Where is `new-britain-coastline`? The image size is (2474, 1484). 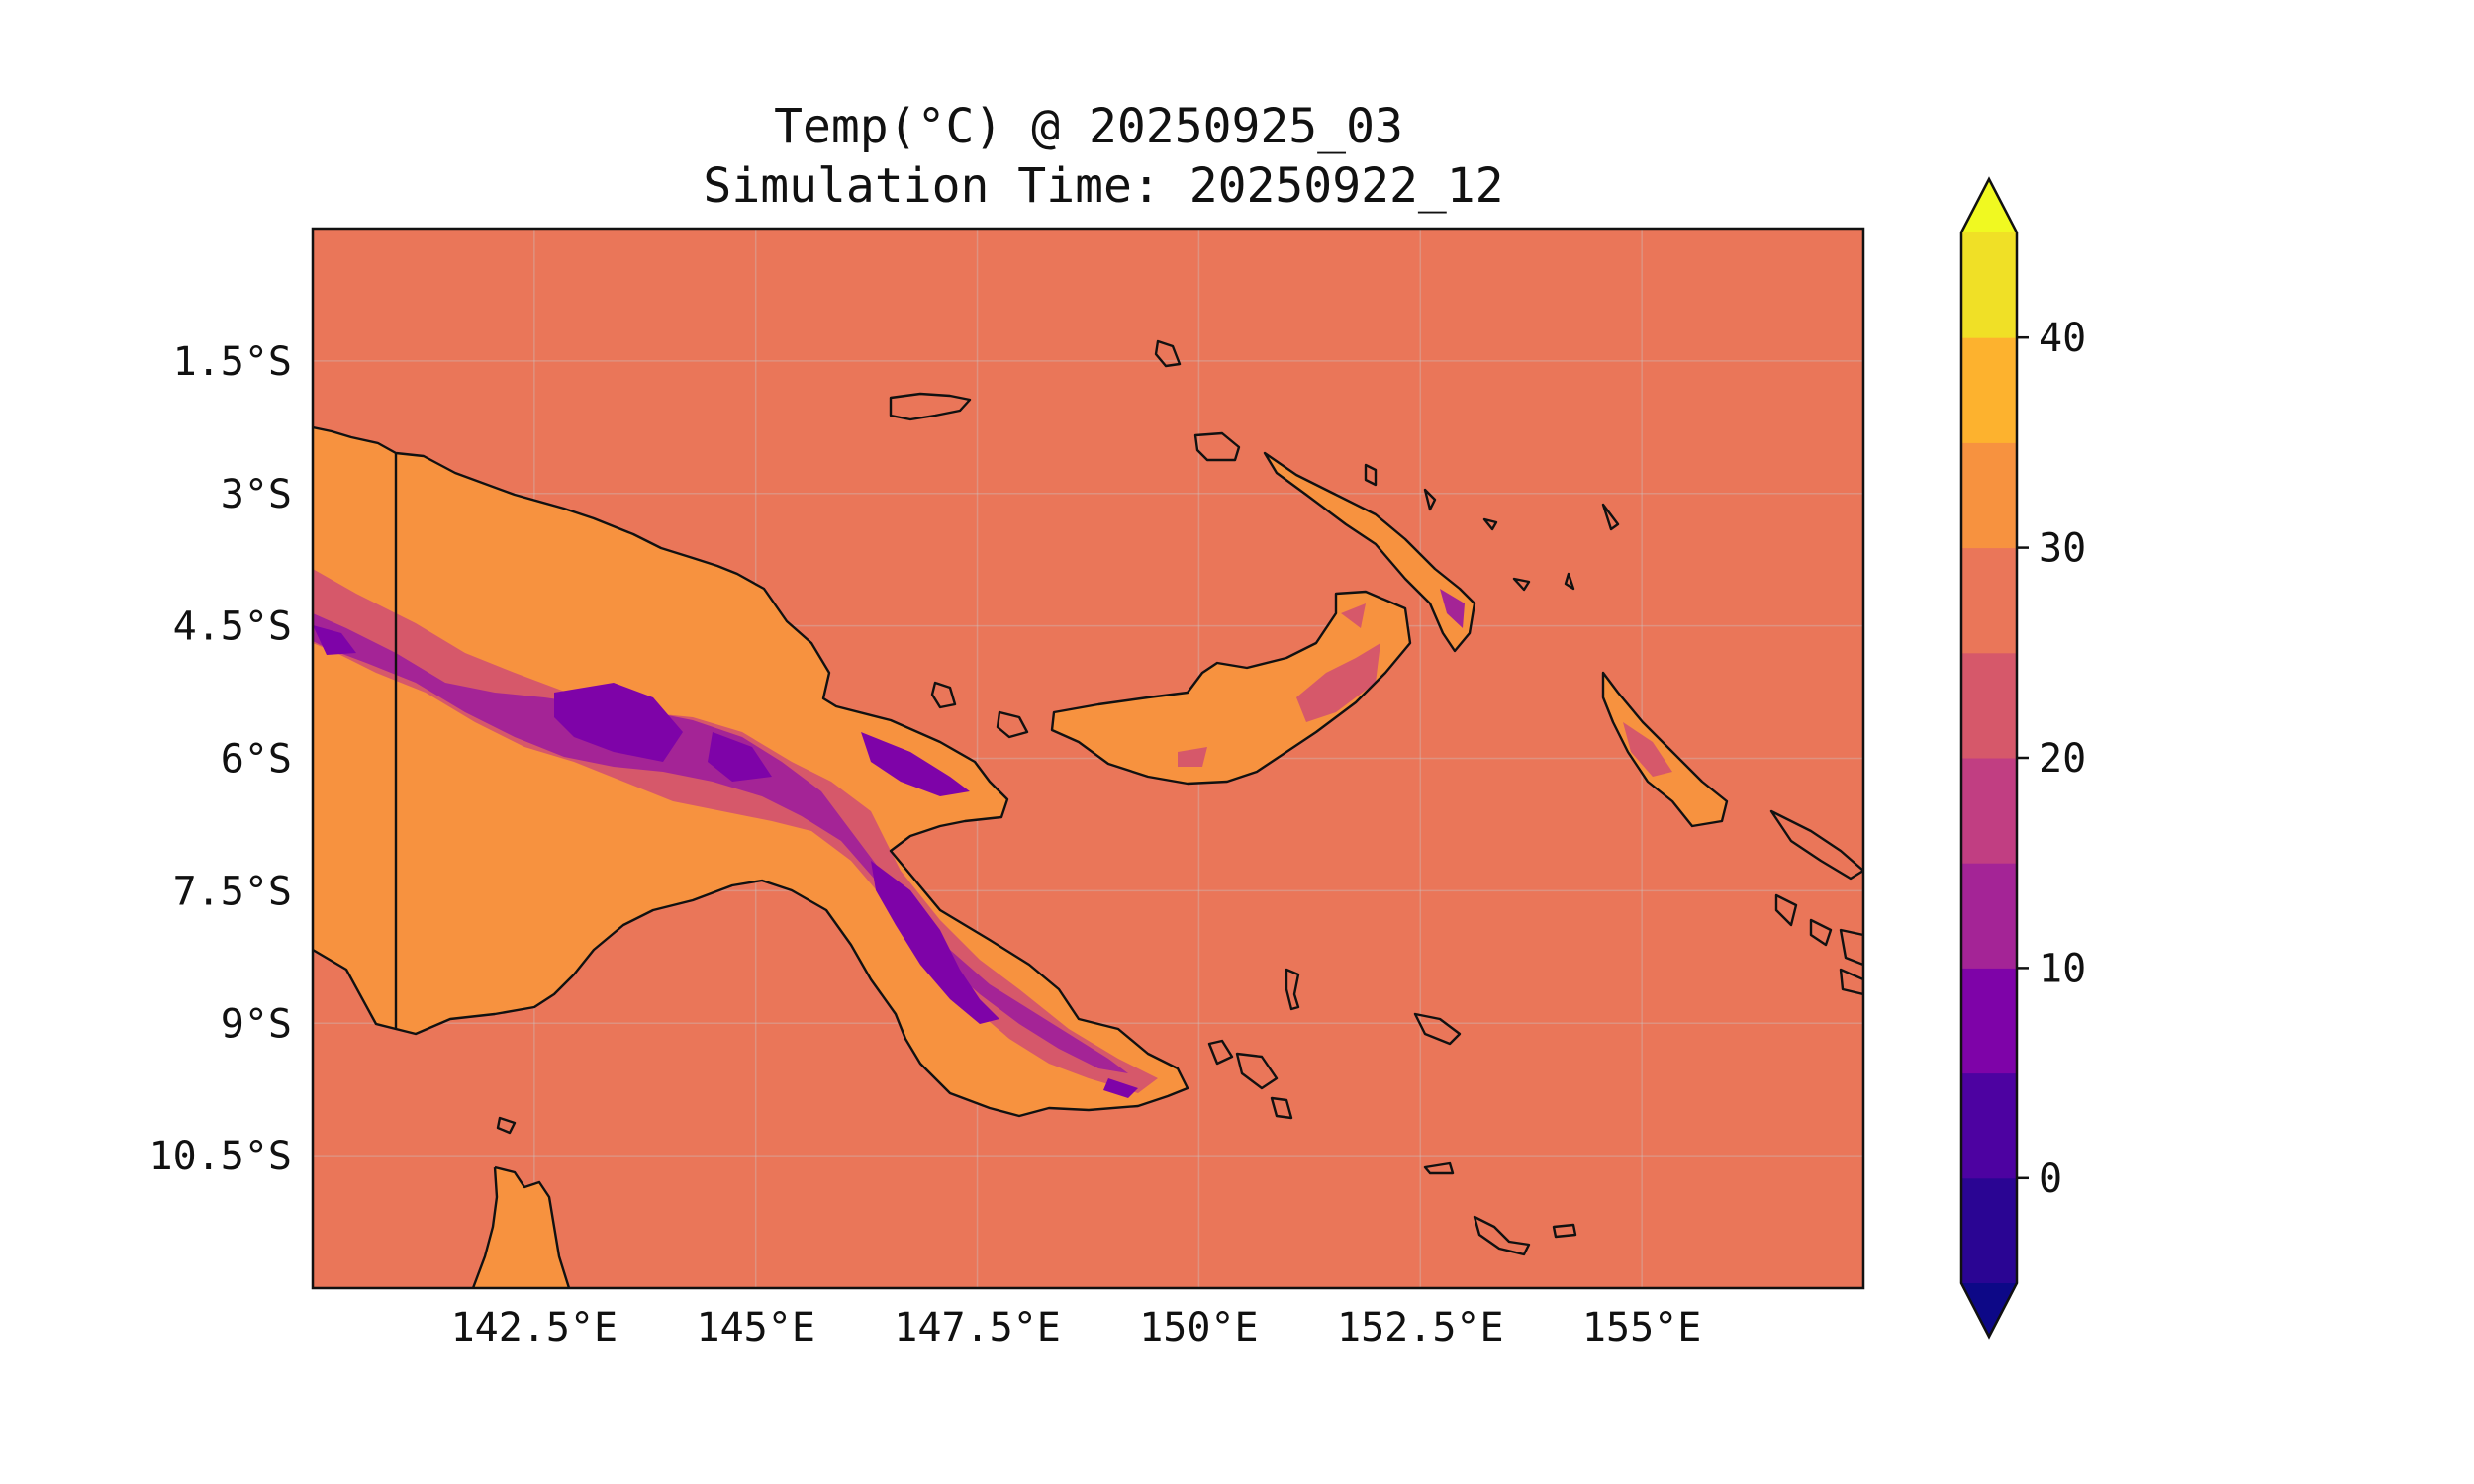
new-britain-coastline is located at coordinates (1231, 688).